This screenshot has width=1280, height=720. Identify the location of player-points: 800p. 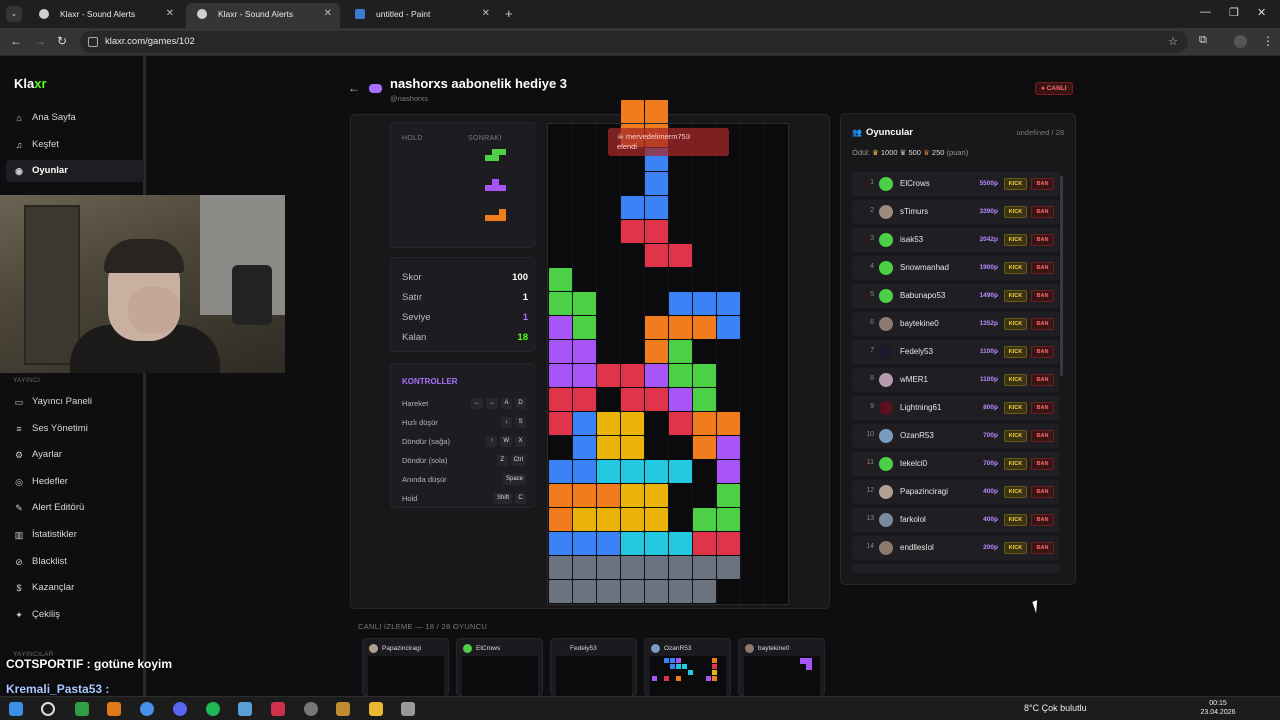
(990, 407).